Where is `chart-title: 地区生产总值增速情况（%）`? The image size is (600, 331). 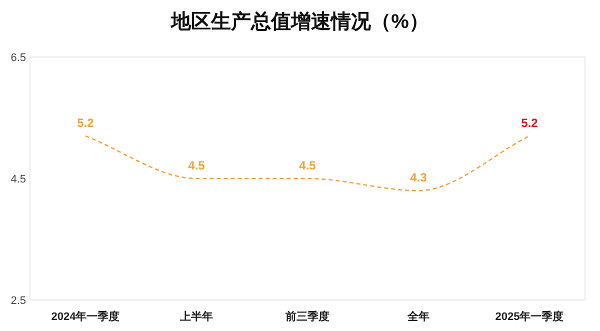 chart-title: 地区生产总值增速情况（%） is located at coordinates (299, 21).